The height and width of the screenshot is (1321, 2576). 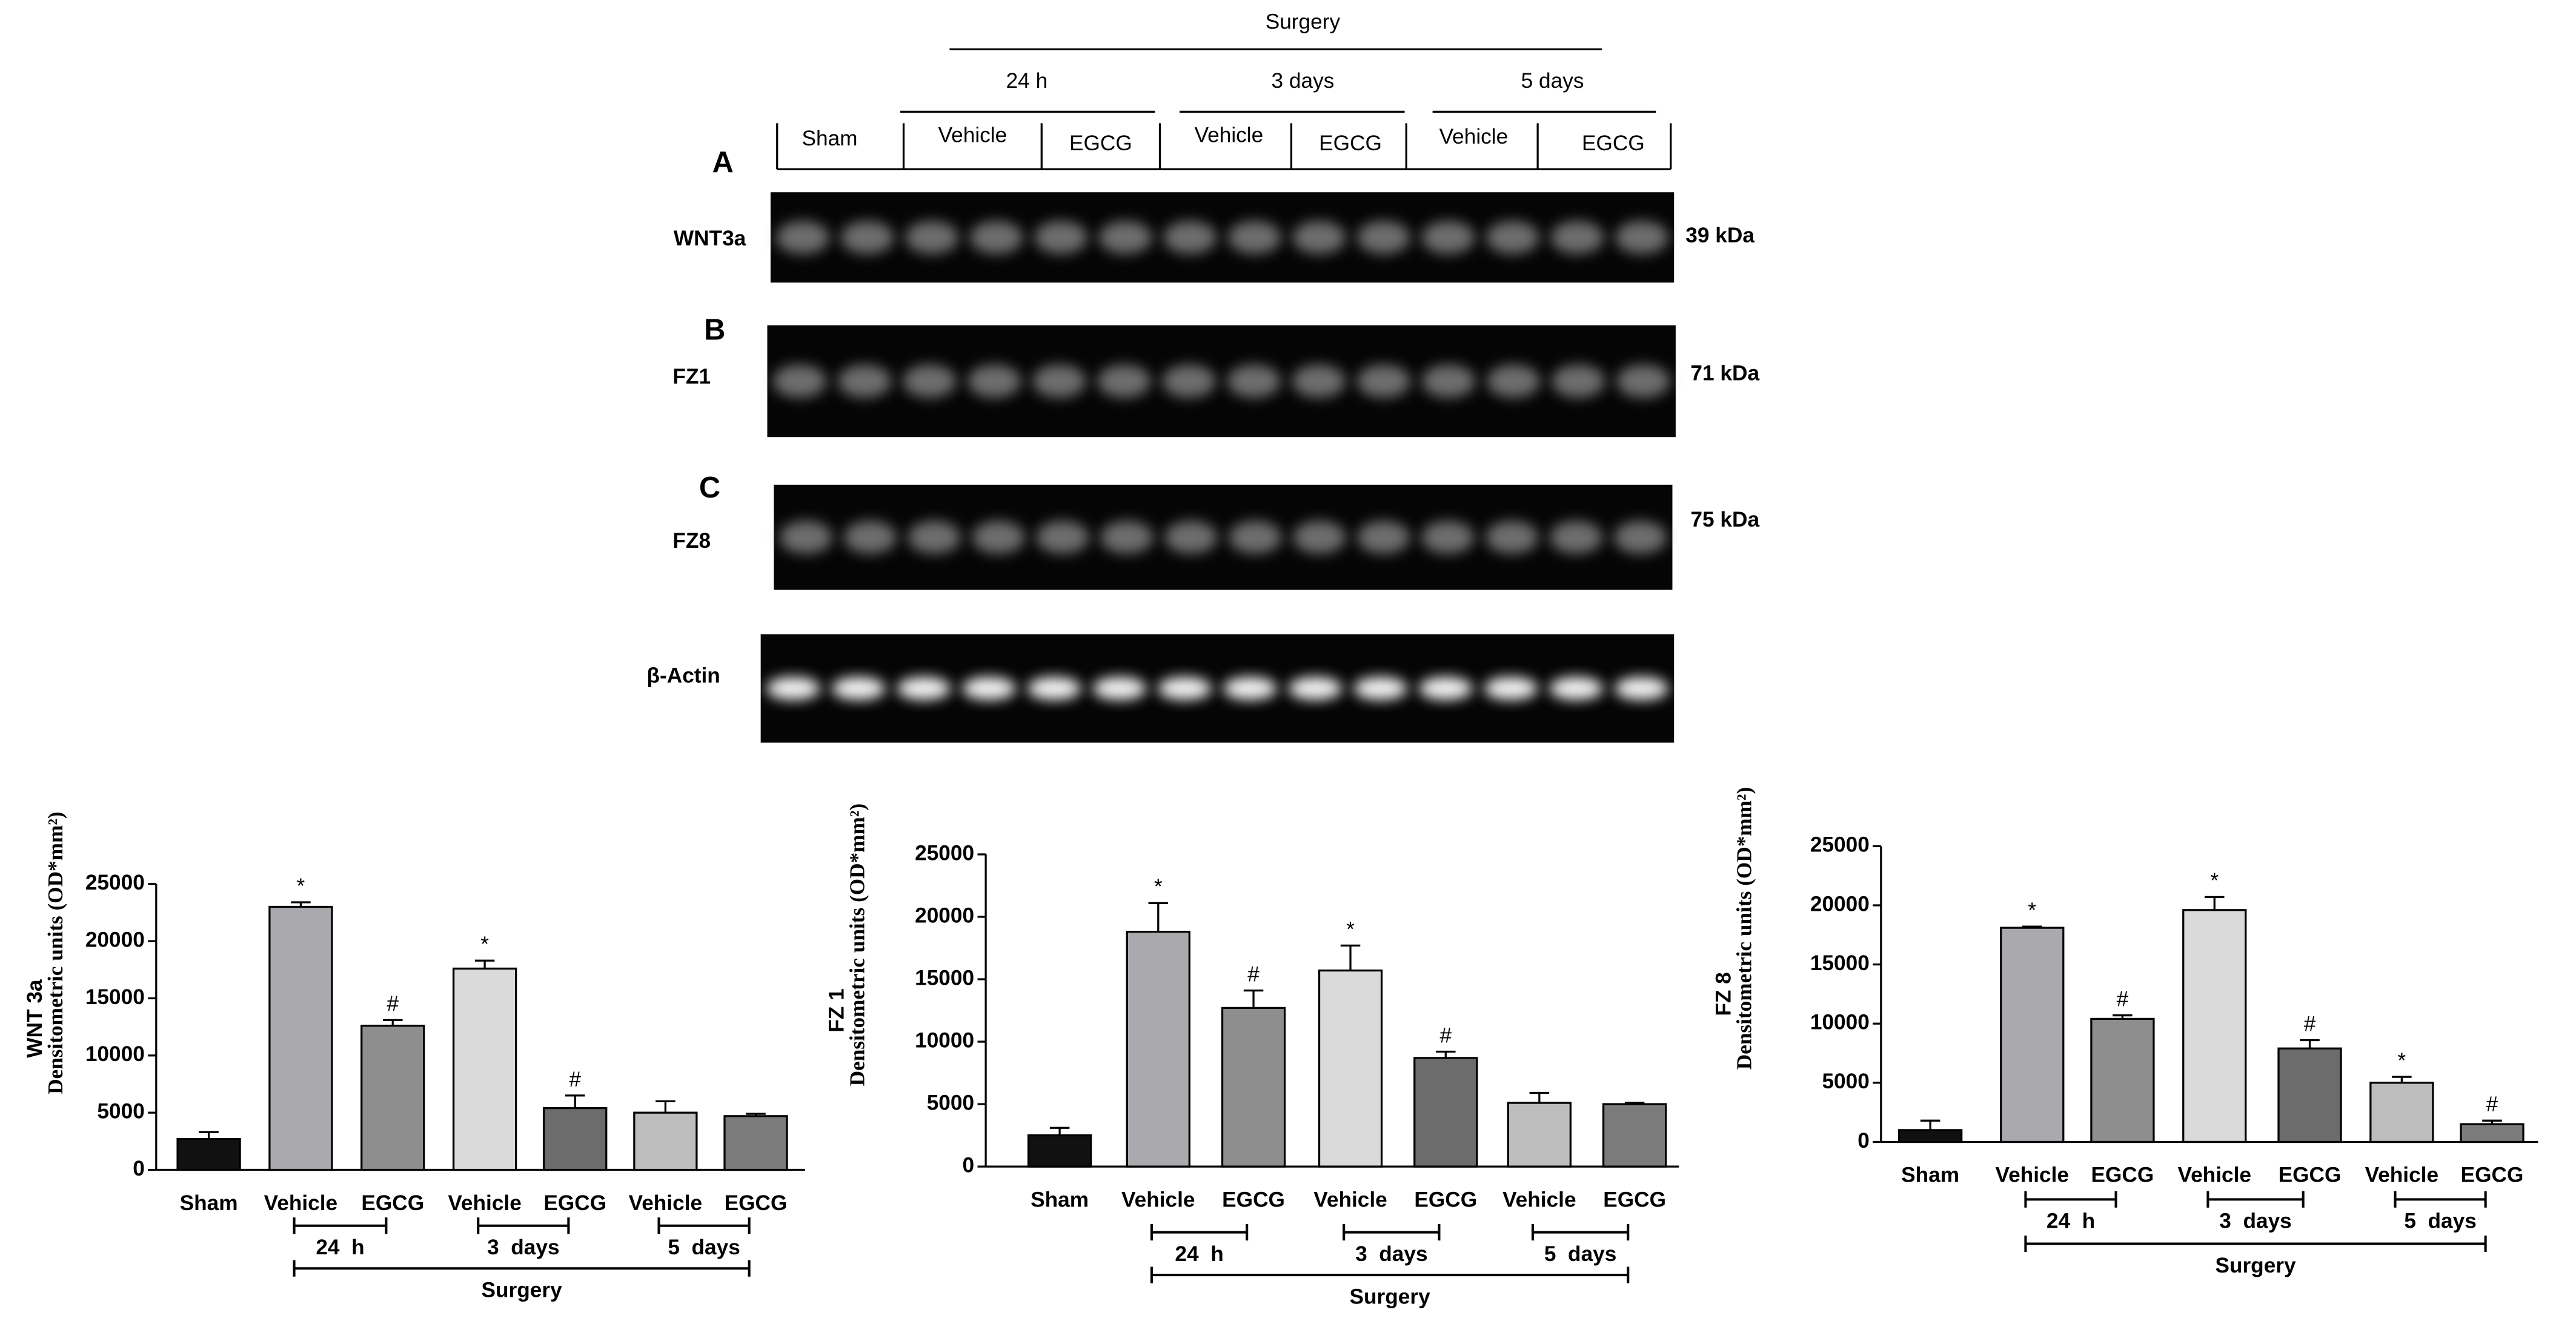 I want to click on blot-image, so click(x=1221, y=382).